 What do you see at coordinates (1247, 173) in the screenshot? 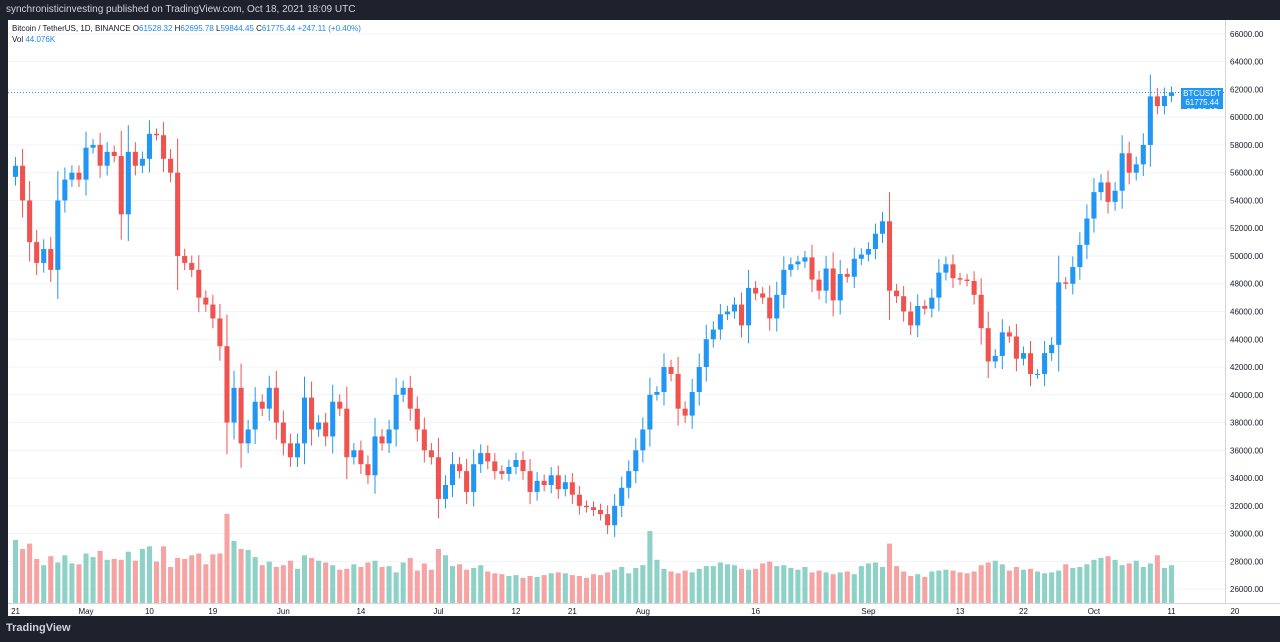
I see `price-tick-label: 56000.00` at bounding box center [1247, 173].